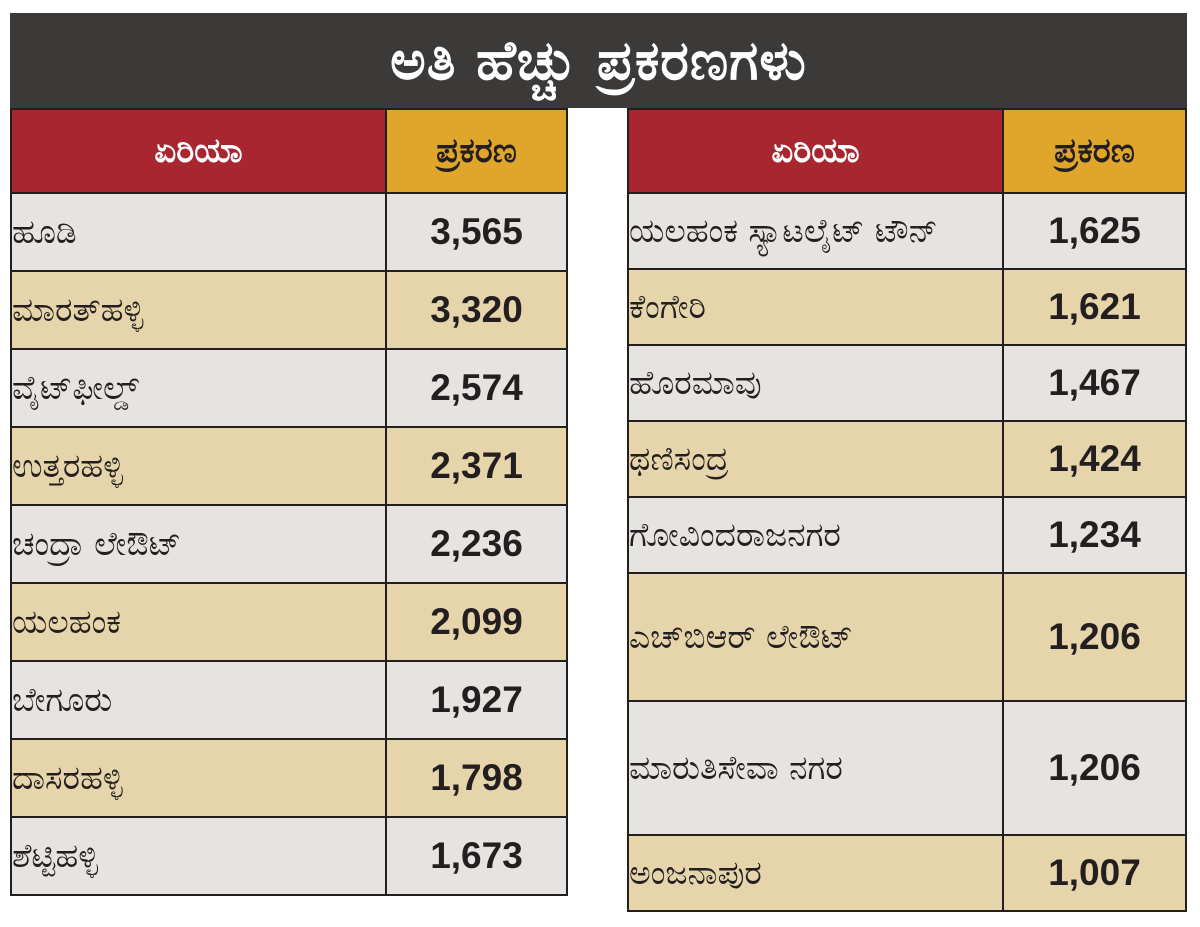 The image size is (1200, 927). I want to click on table-row: ಥಣಿಸಂದ್ರ 1,424, so click(907, 459).